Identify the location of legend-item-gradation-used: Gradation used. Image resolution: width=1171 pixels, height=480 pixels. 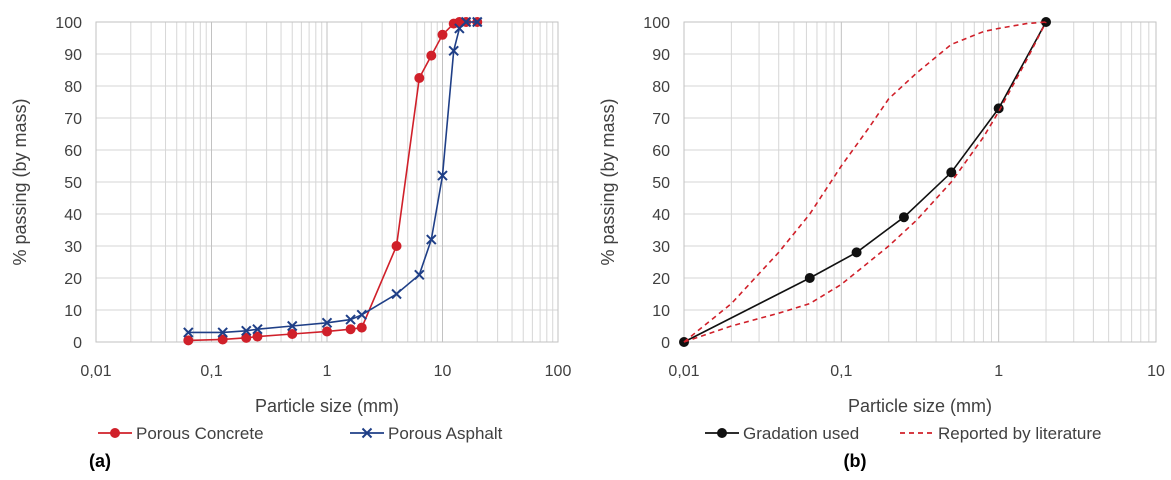
(782, 433).